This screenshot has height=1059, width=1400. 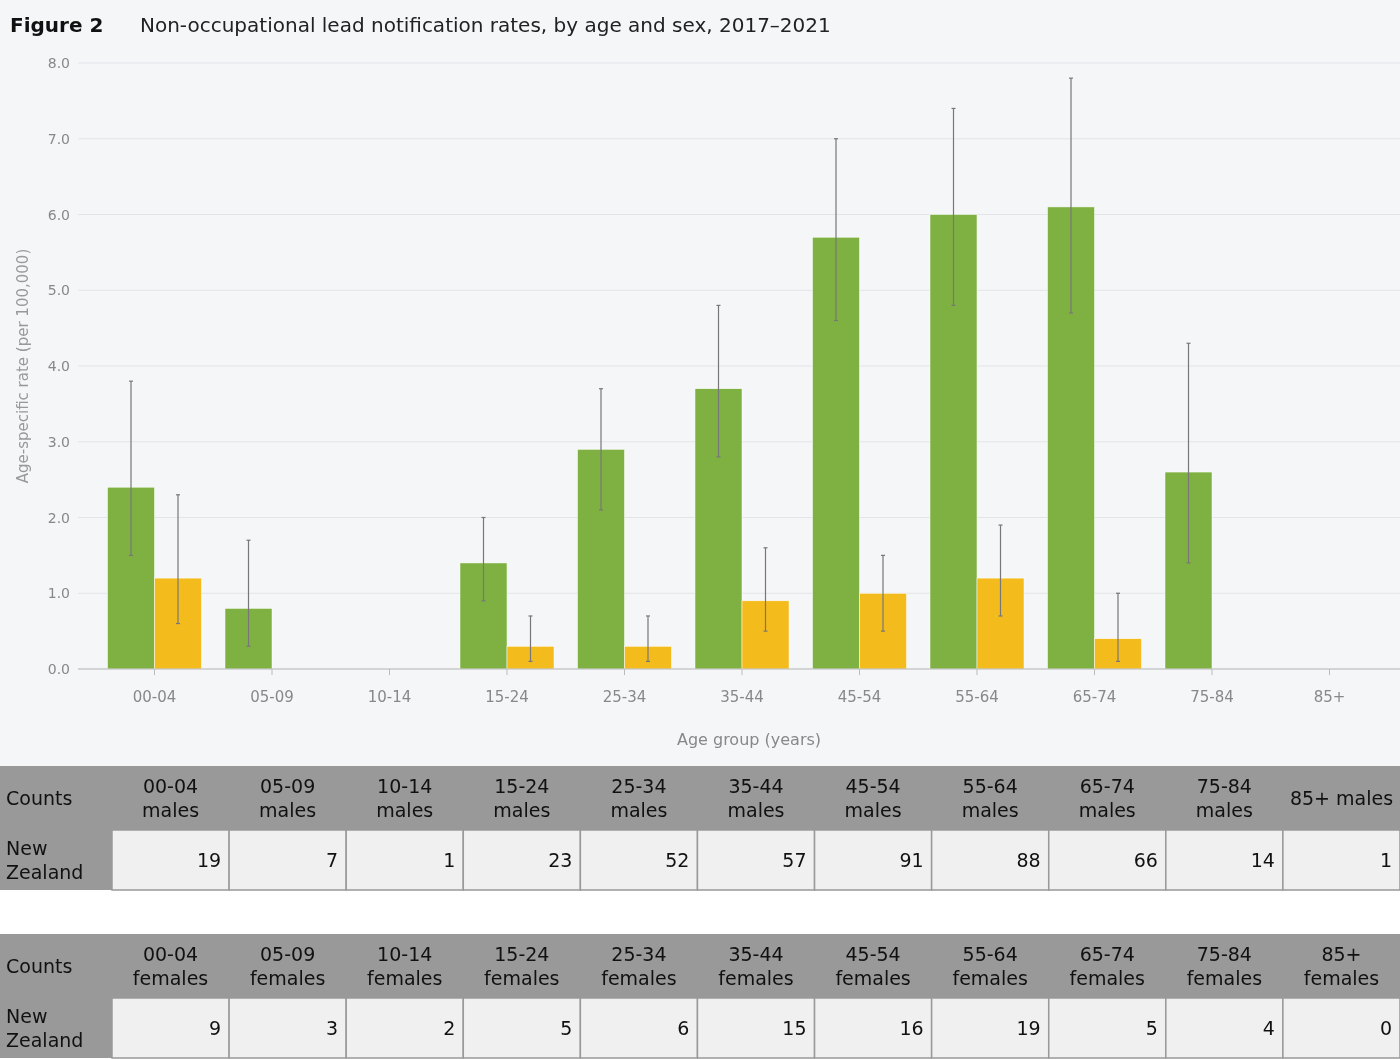 What do you see at coordinates (57, 25) in the screenshot?
I see `caption: Figure 2` at bounding box center [57, 25].